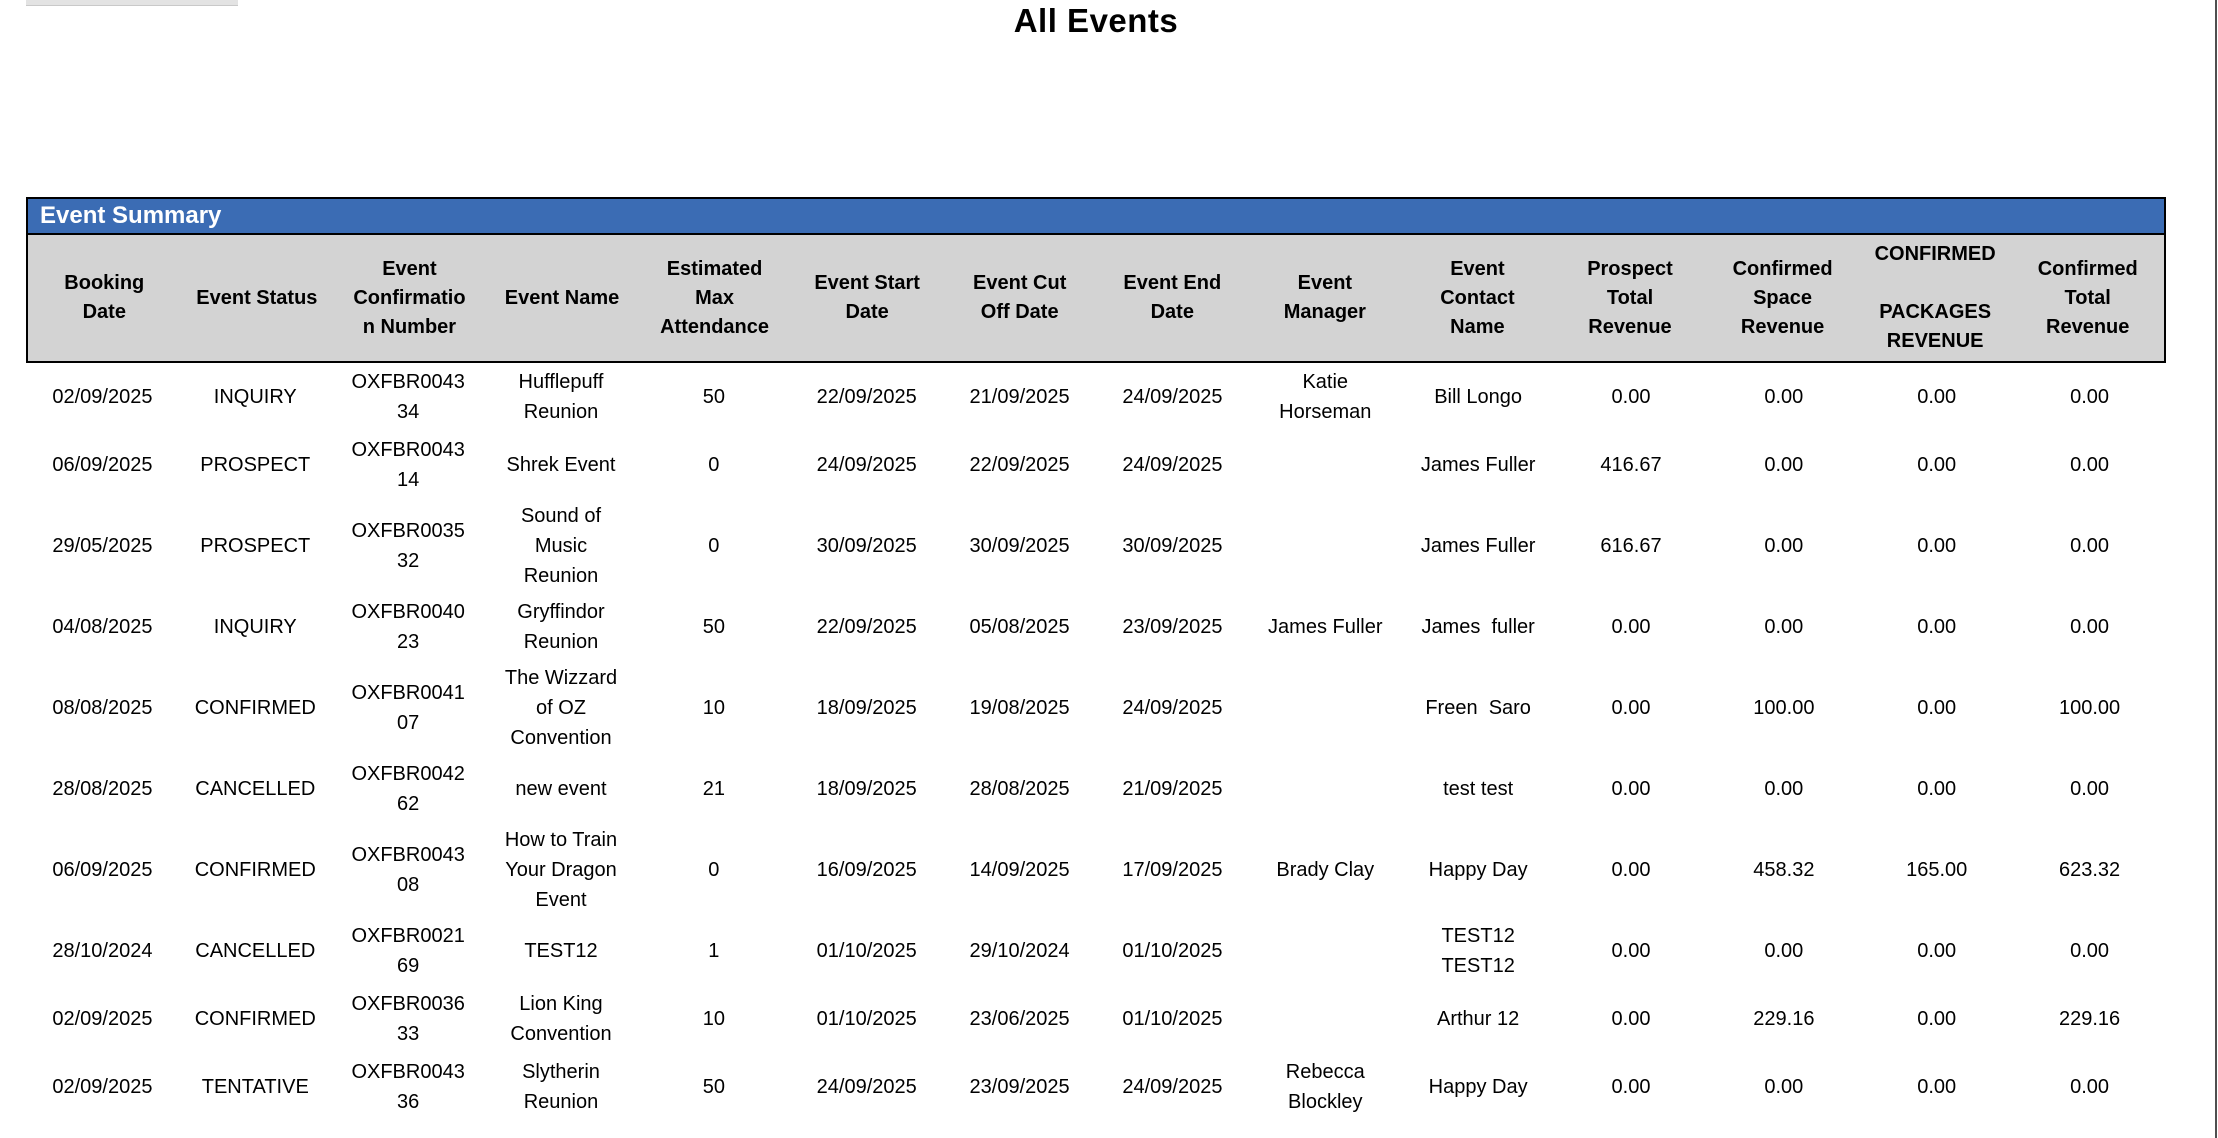 The width and height of the screenshot is (2218, 1138). I want to click on header-start-date: Event Start Date, so click(867, 297).